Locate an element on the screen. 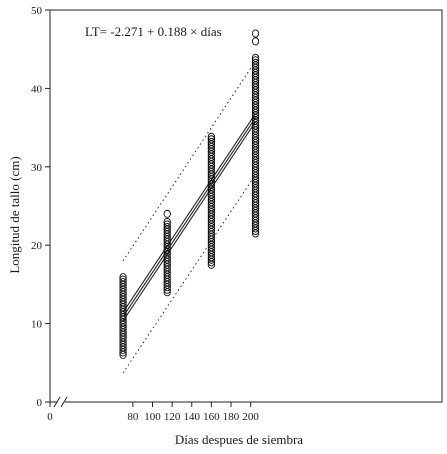 Image resolution: width=447 pixels, height=454 pixels. y-axis-label: Longitud de tallo (cm) is located at coordinates (14, 214).